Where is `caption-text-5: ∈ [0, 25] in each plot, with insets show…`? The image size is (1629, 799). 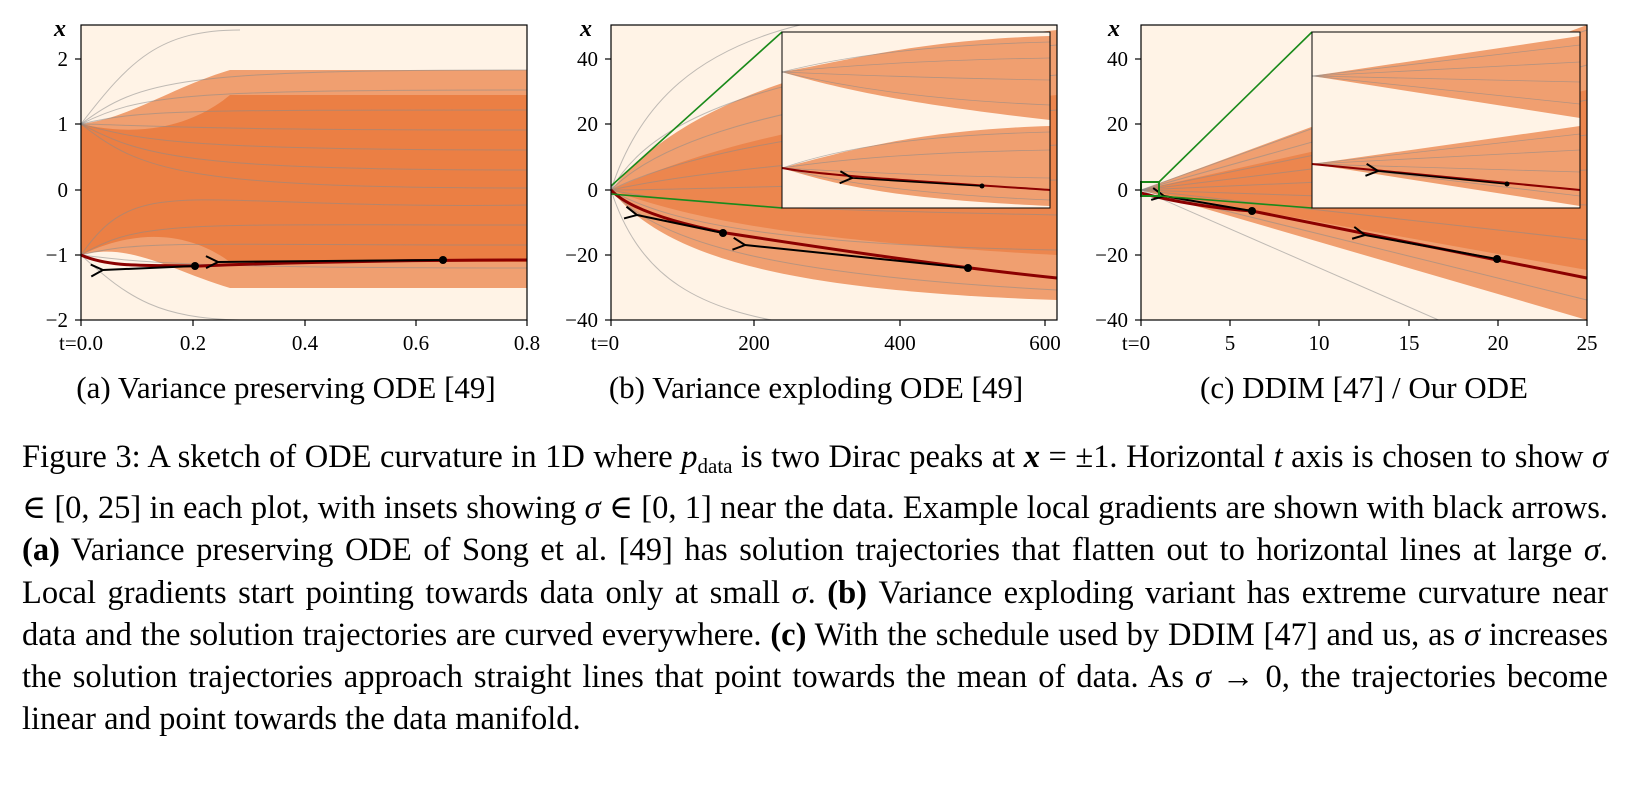 caption-text-5: ∈ [0, 25] in each plot, with insets show… is located at coordinates (303, 508).